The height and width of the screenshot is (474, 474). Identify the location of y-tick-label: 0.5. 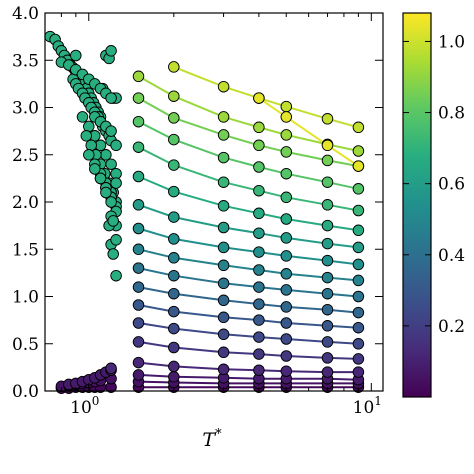
(25, 345).